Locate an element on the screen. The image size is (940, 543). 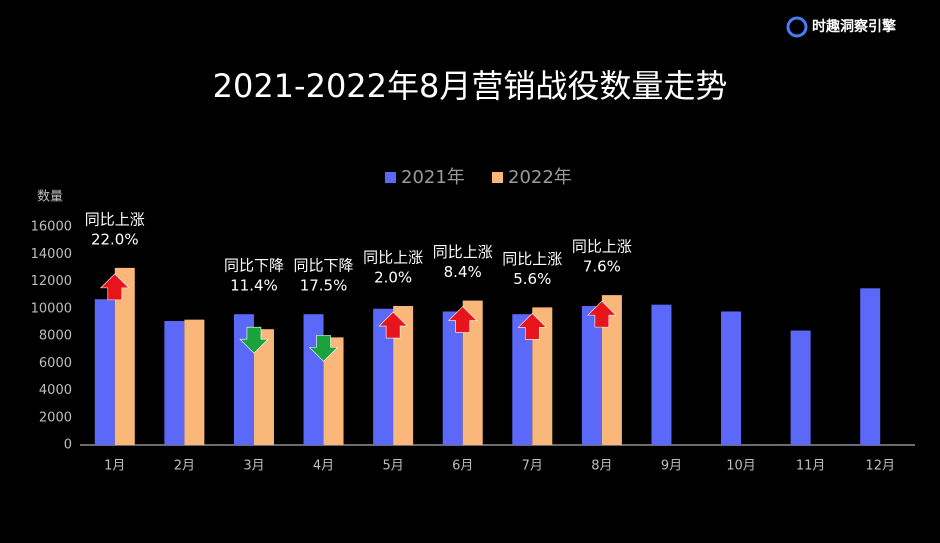
annotation-change: 8.4% is located at coordinates (463, 272).